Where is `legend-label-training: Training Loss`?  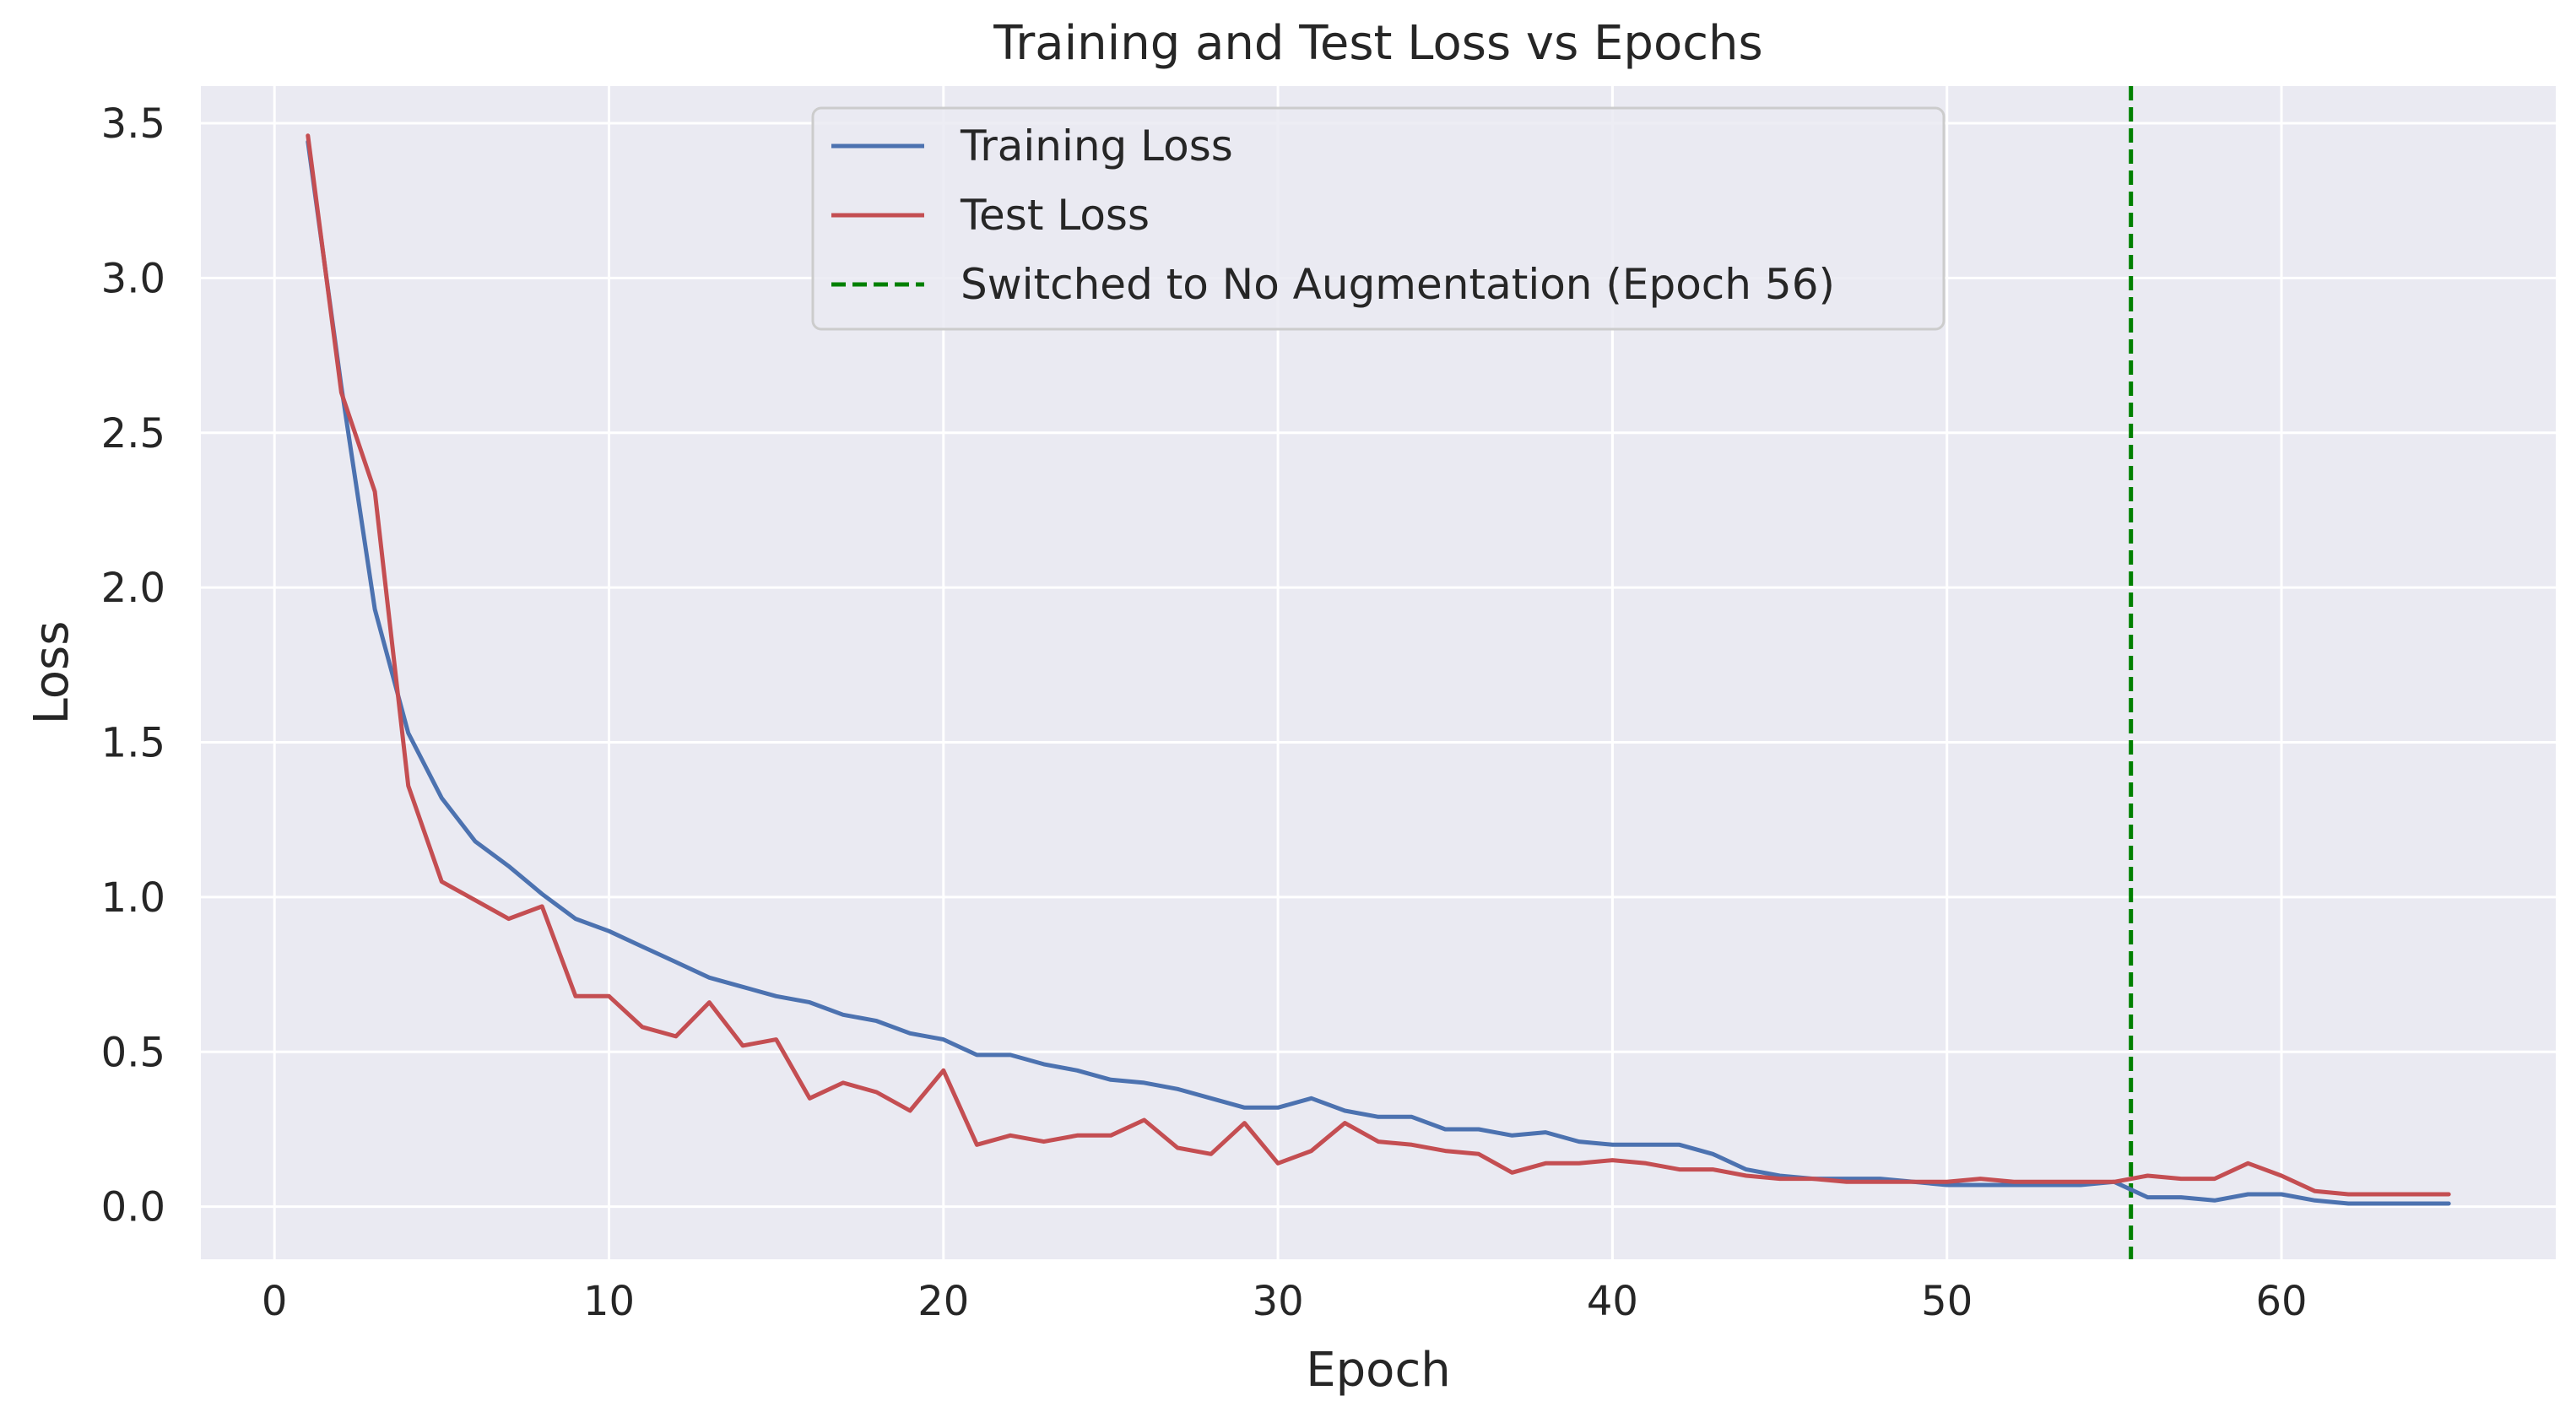 legend-label-training: Training Loss is located at coordinates (1096, 146).